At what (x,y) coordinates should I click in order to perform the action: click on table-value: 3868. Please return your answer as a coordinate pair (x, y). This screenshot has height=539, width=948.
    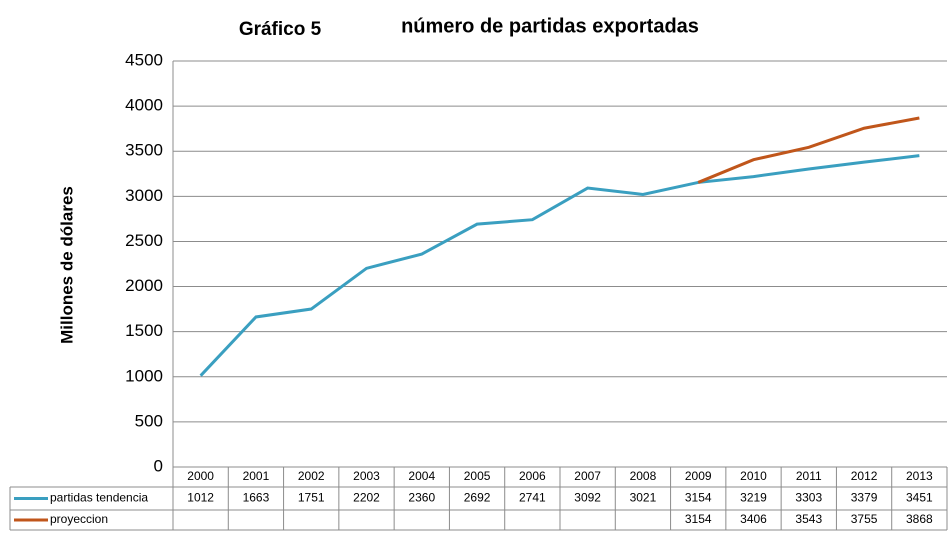
    Looking at the image, I should click on (919, 519).